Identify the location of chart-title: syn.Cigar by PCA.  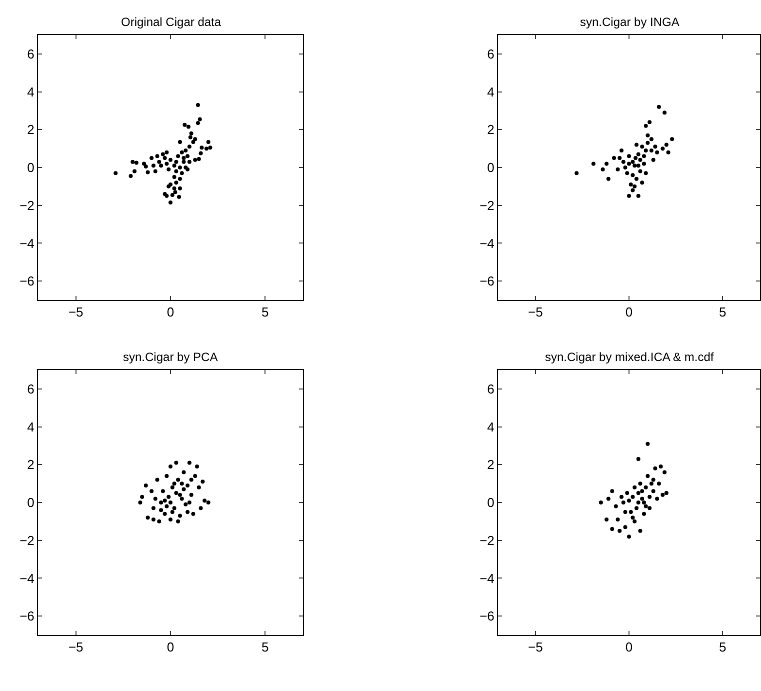
(170, 357).